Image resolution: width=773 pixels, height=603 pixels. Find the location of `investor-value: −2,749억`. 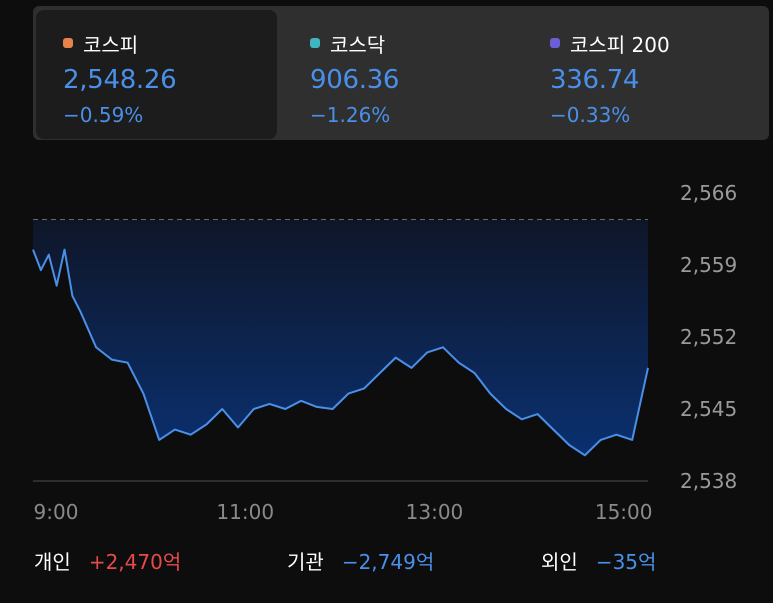

investor-value: −2,749억 is located at coordinates (388, 562).